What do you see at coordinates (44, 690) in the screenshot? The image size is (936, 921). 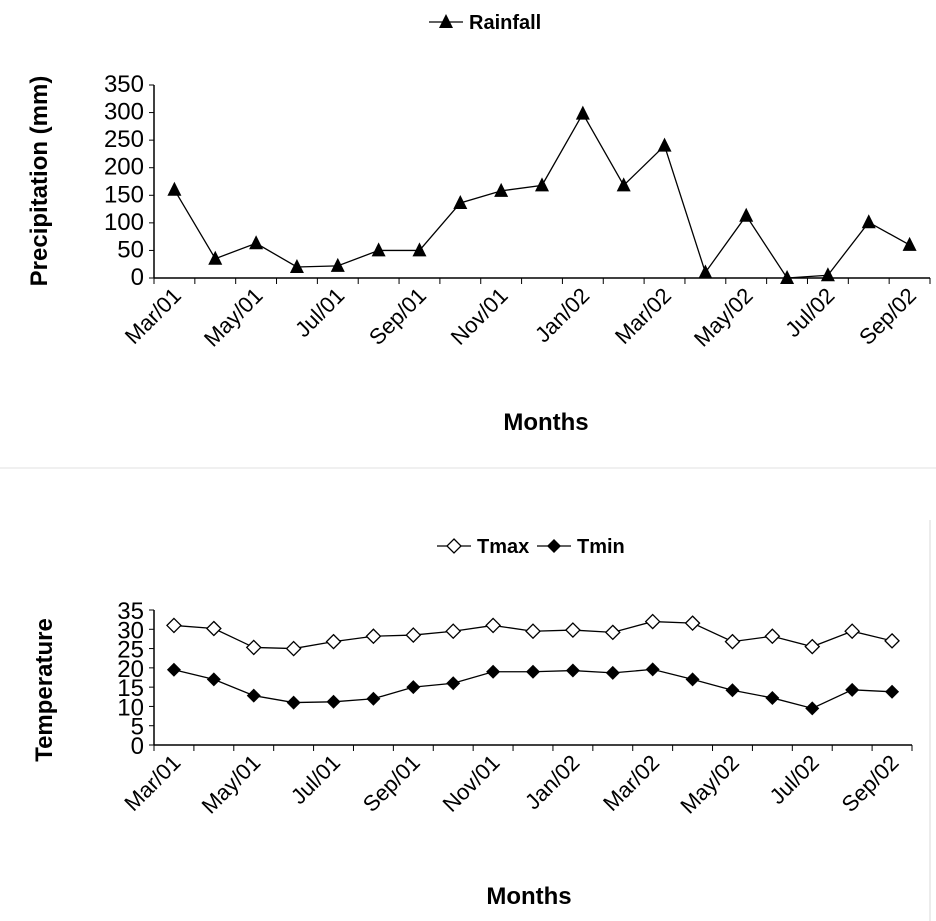 I see `y-axis-title: Temperature` at bounding box center [44, 690].